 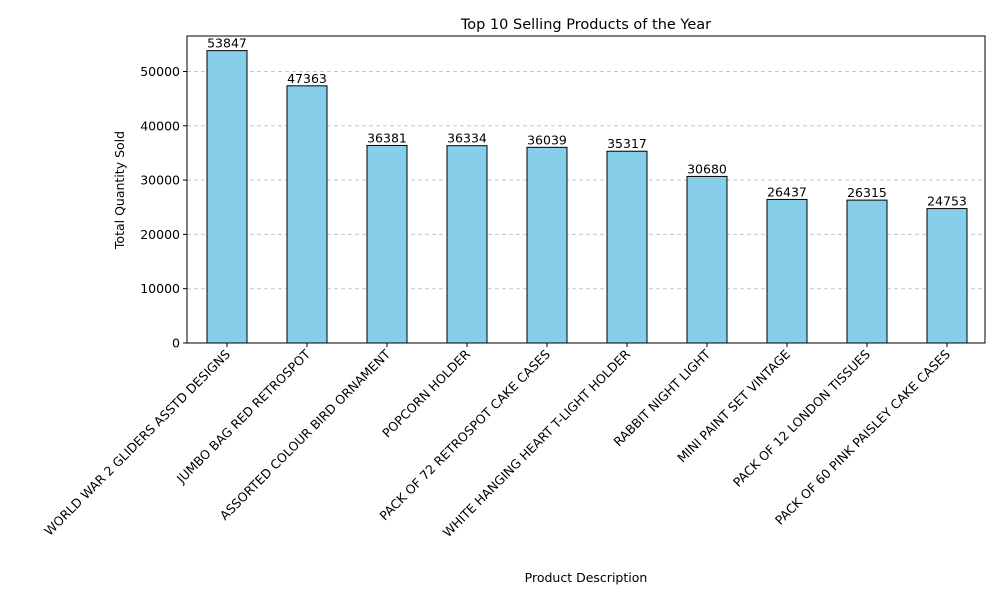 What do you see at coordinates (867, 192) in the screenshot?
I see `bar-value-label: 26315` at bounding box center [867, 192].